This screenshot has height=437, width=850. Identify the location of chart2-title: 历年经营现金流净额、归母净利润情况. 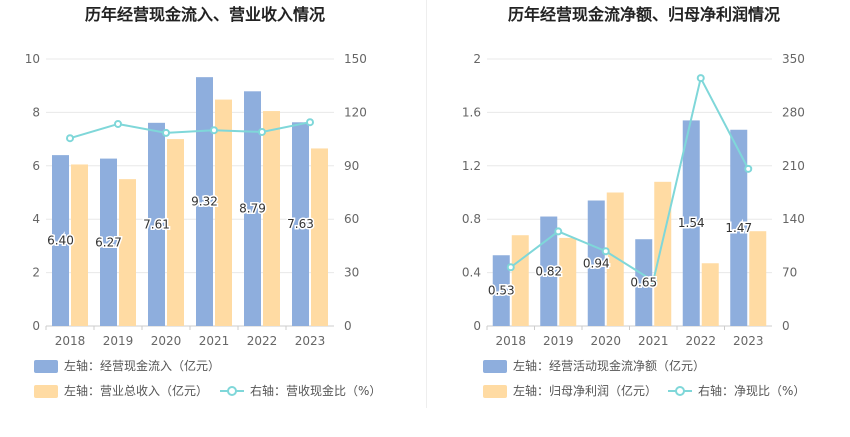
(644, 14).